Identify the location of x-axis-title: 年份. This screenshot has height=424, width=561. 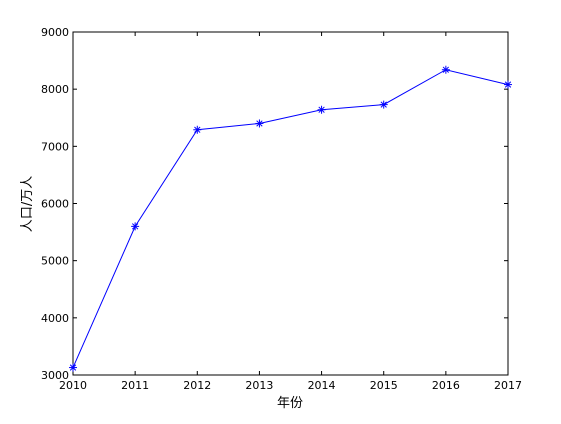
(290, 403).